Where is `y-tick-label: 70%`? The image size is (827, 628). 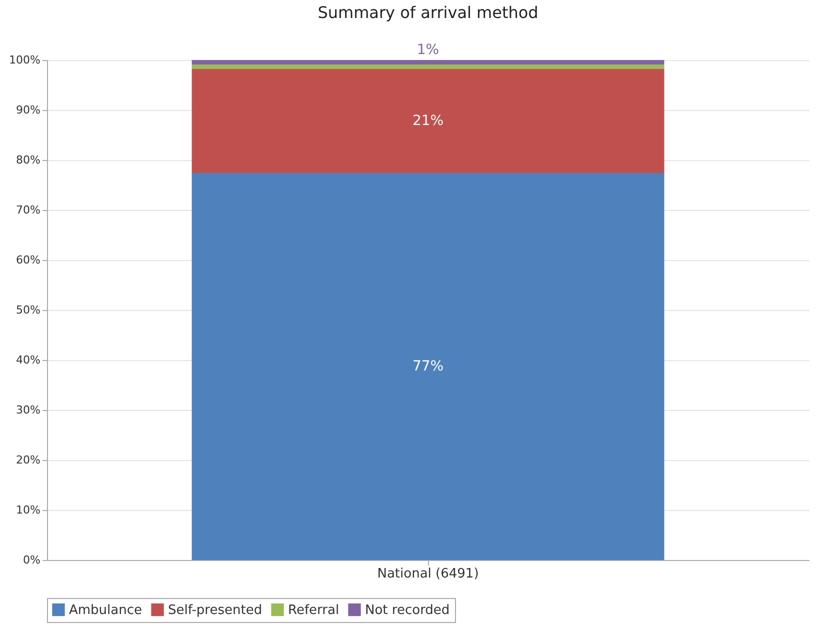
y-tick-label: 70% is located at coordinates (28, 210).